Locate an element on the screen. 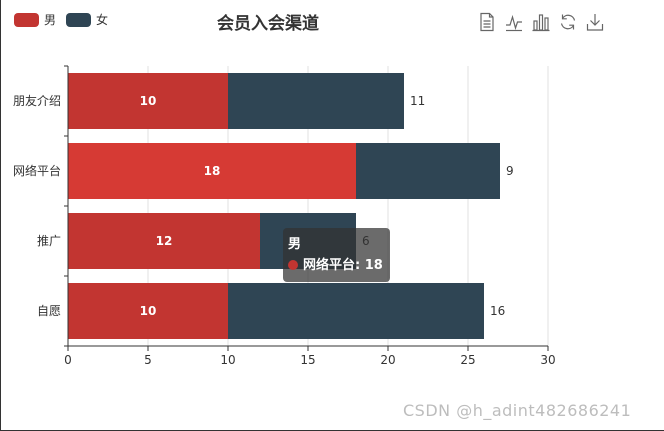 This screenshot has height=431, width=664. x-tick-label-5: 25 is located at coordinates (467, 360).